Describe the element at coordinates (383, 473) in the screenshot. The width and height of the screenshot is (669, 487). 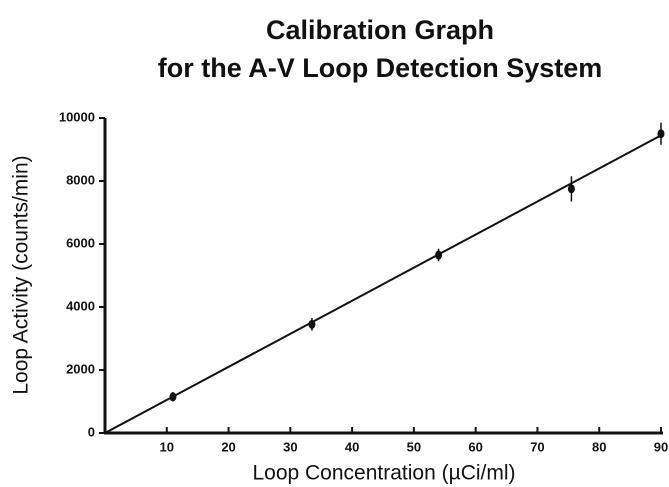
I see `x-axis-label: Loop Concentration (µCi/ml)` at that location.